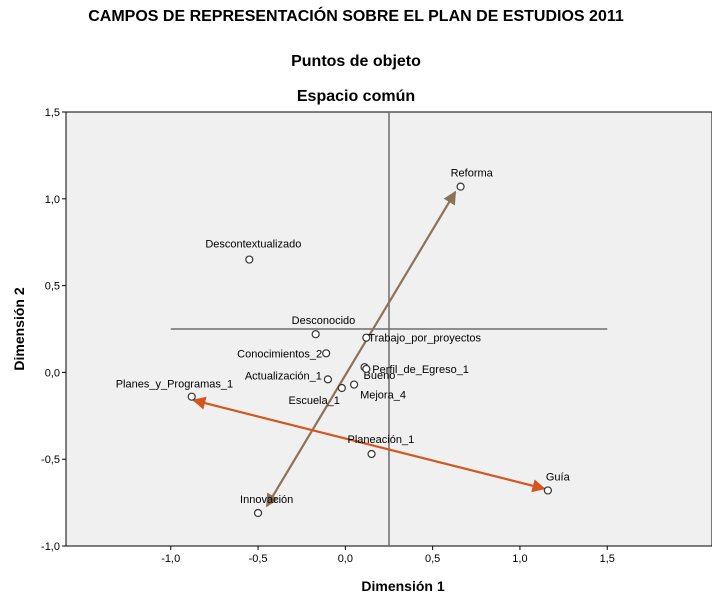 The height and width of the screenshot is (597, 712). Describe the element at coordinates (258, 559) in the screenshot. I see `x-tick-label: -0,5` at that location.